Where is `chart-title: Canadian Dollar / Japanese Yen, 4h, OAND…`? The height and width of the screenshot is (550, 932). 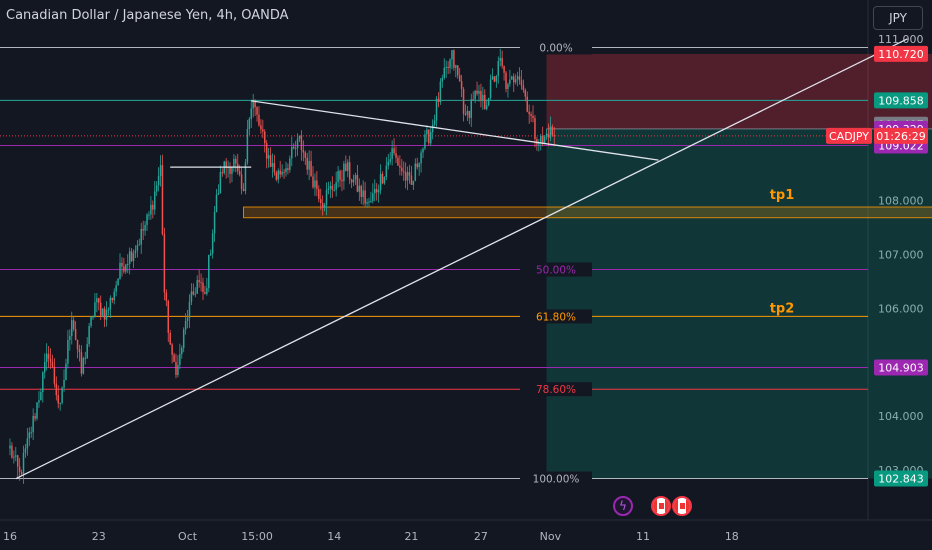 chart-title: Canadian Dollar / Japanese Yen, 4h, OAND… is located at coordinates (147, 15).